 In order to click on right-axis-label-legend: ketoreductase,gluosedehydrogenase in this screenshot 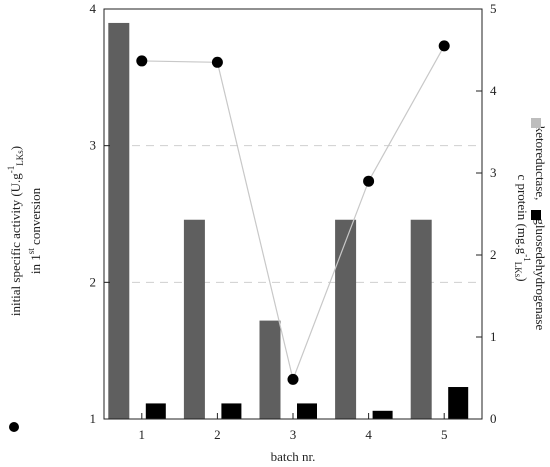, I will do `click(540, 228)`.